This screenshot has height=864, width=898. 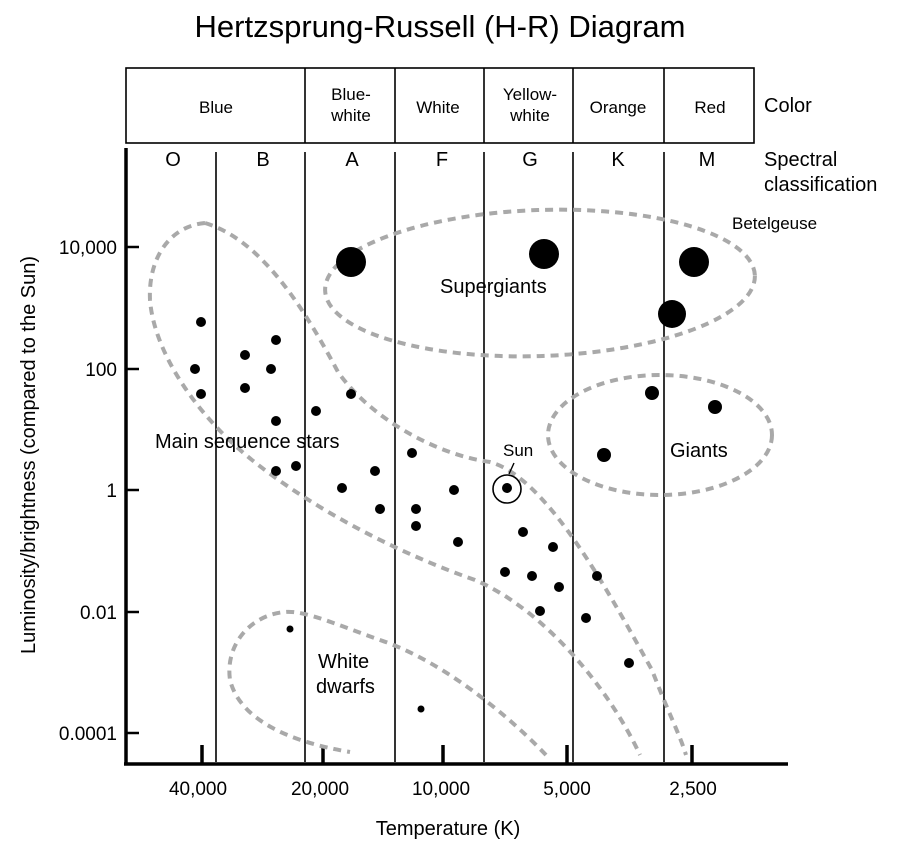 I want to click on spectral-class-k: K, so click(x=618, y=160).